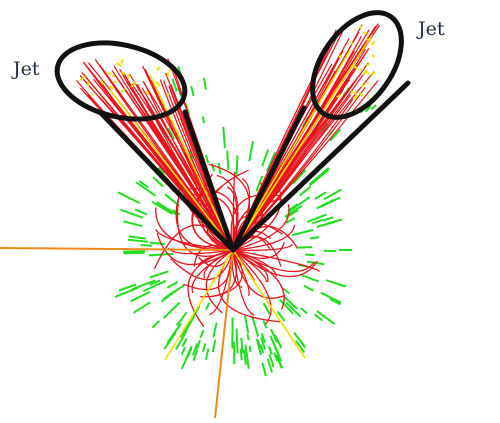 Image resolution: width=500 pixels, height=423 pixels. What do you see at coordinates (302, 142) in the screenshot?
I see `high-momentum-track` at bounding box center [302, 142].